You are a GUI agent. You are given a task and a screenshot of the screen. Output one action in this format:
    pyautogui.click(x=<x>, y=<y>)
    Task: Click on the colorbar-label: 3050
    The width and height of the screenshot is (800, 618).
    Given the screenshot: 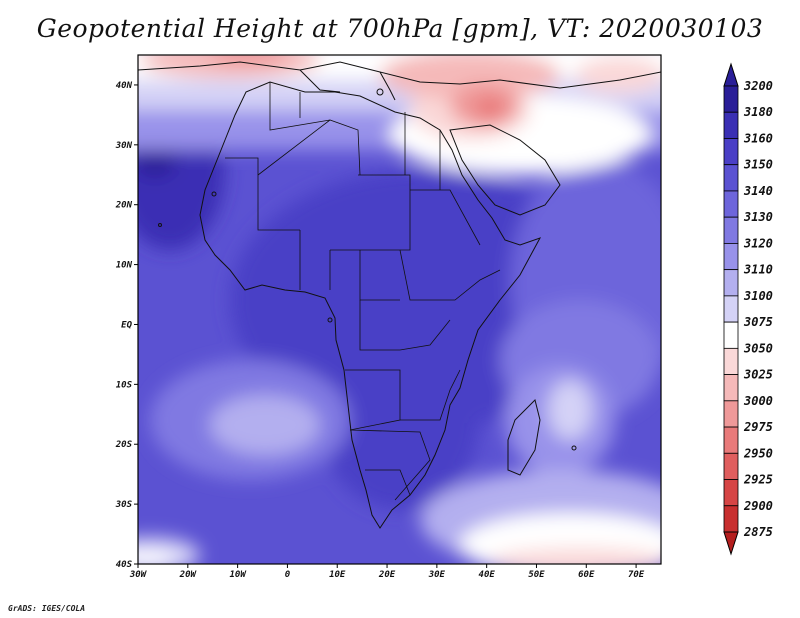 What is the action you would take?
    pyautogui.click(x=758, y=348)
    